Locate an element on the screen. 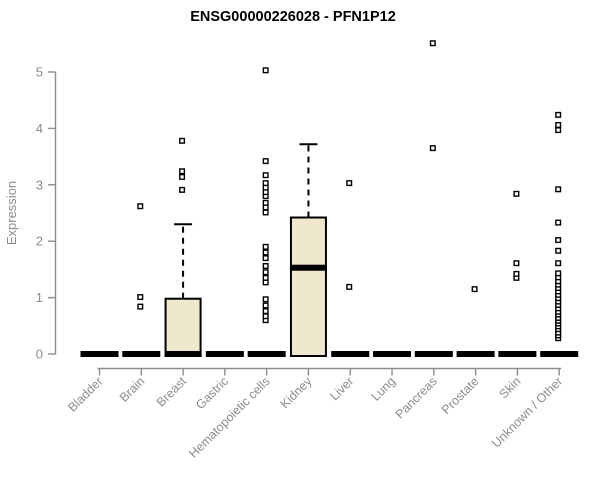 The height and width of the screenshot is (500, 600). box-brain is located at coordinates (141, 280).